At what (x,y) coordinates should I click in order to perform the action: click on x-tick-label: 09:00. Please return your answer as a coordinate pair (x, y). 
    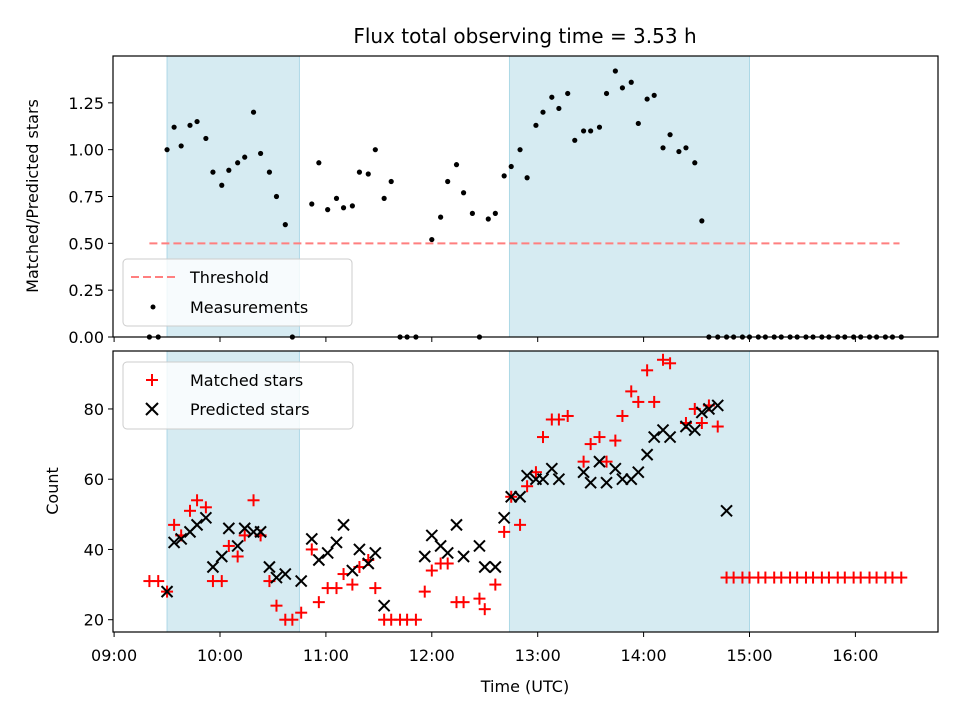
    Looking at the image, I should click on (114, 655).